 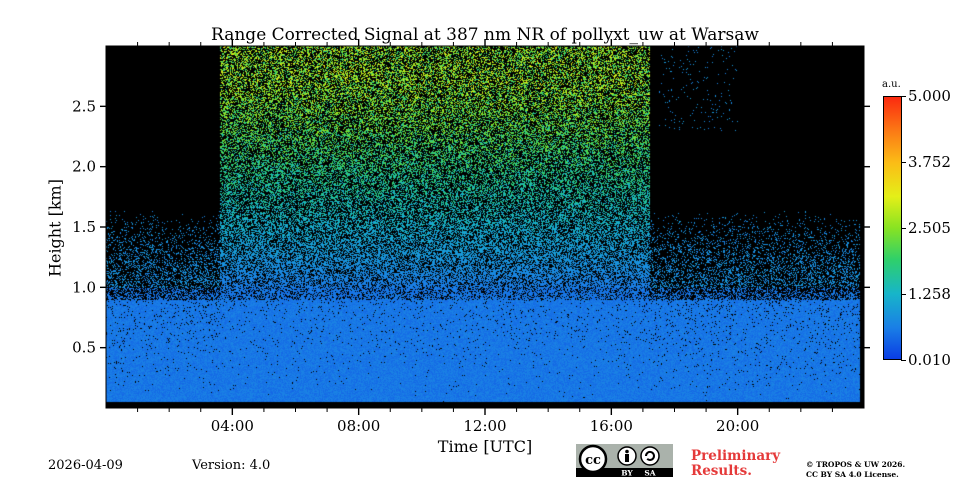 What do you see at coordinates (85, 465) in the screenshot?
I see `footer-date: 2026-04-09` at bounding box center [85, 465].